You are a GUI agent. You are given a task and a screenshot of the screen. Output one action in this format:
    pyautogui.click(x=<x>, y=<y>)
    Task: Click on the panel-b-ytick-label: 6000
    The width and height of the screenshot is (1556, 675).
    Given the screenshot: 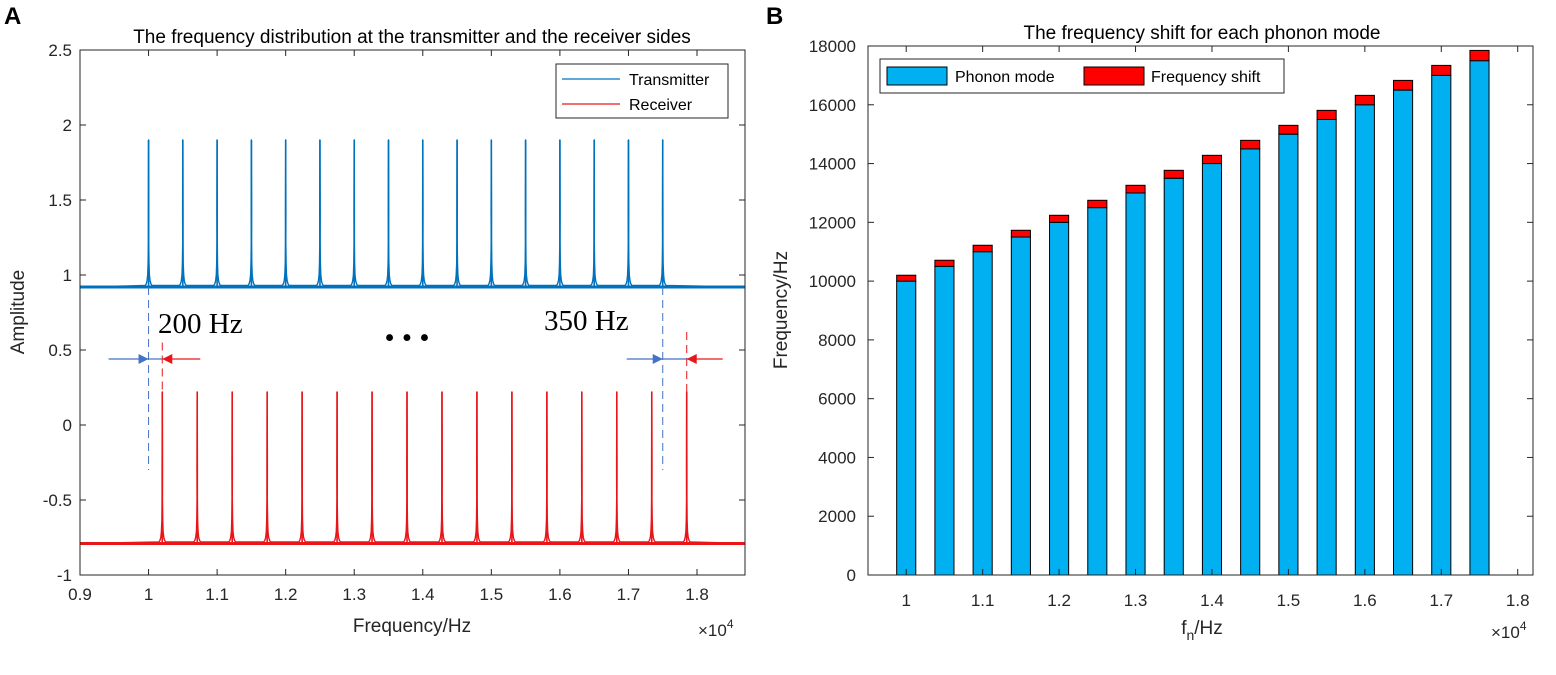 What is the action you would take?
    pyautogui.click(x=837, y=399)
    